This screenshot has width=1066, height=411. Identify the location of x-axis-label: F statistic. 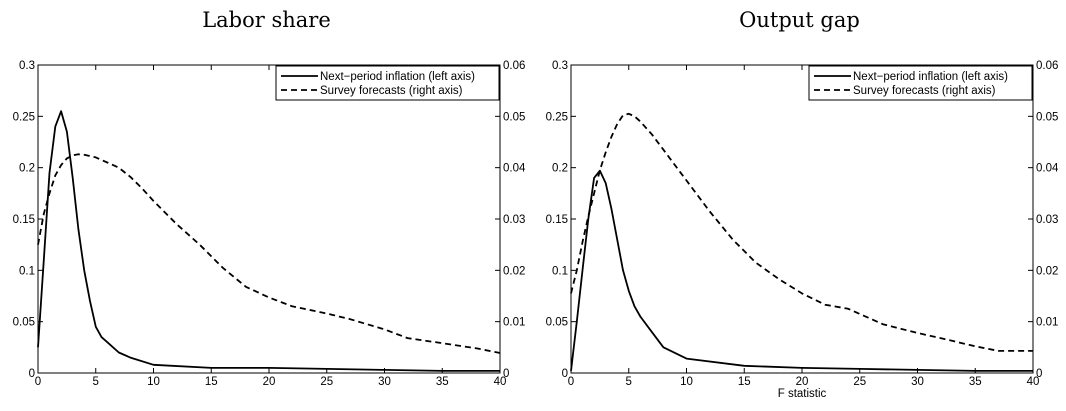
(802, 394).